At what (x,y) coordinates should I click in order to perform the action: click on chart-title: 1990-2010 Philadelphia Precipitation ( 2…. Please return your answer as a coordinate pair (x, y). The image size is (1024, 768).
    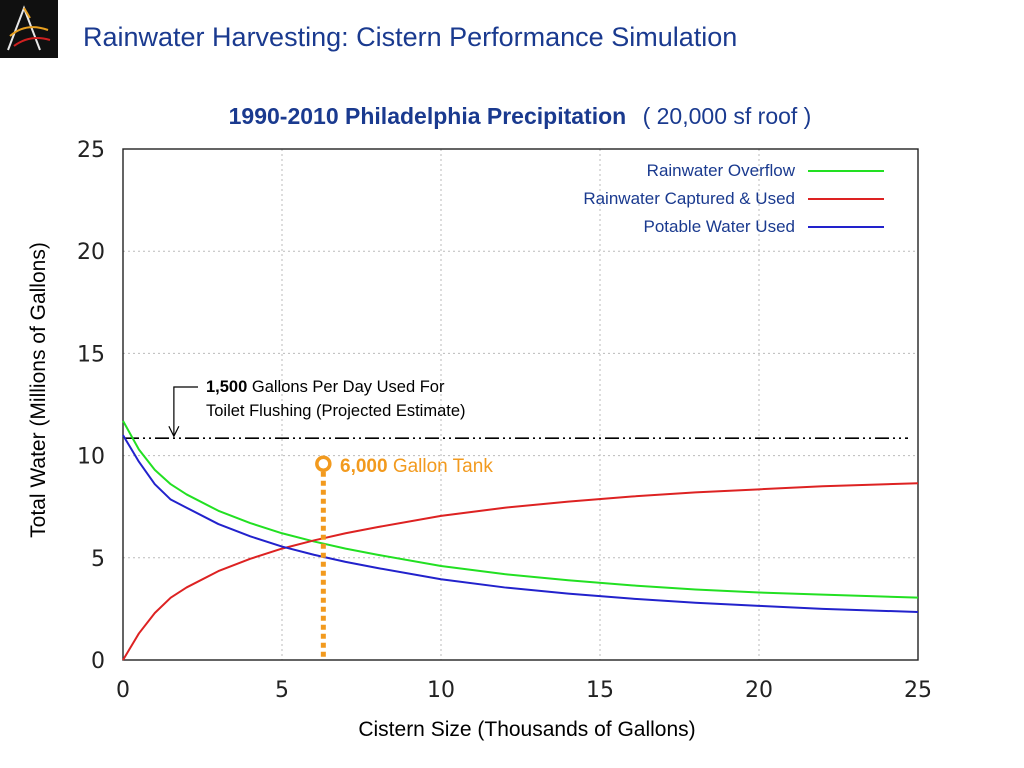
    Looking at the image, I should click on (520, 116).